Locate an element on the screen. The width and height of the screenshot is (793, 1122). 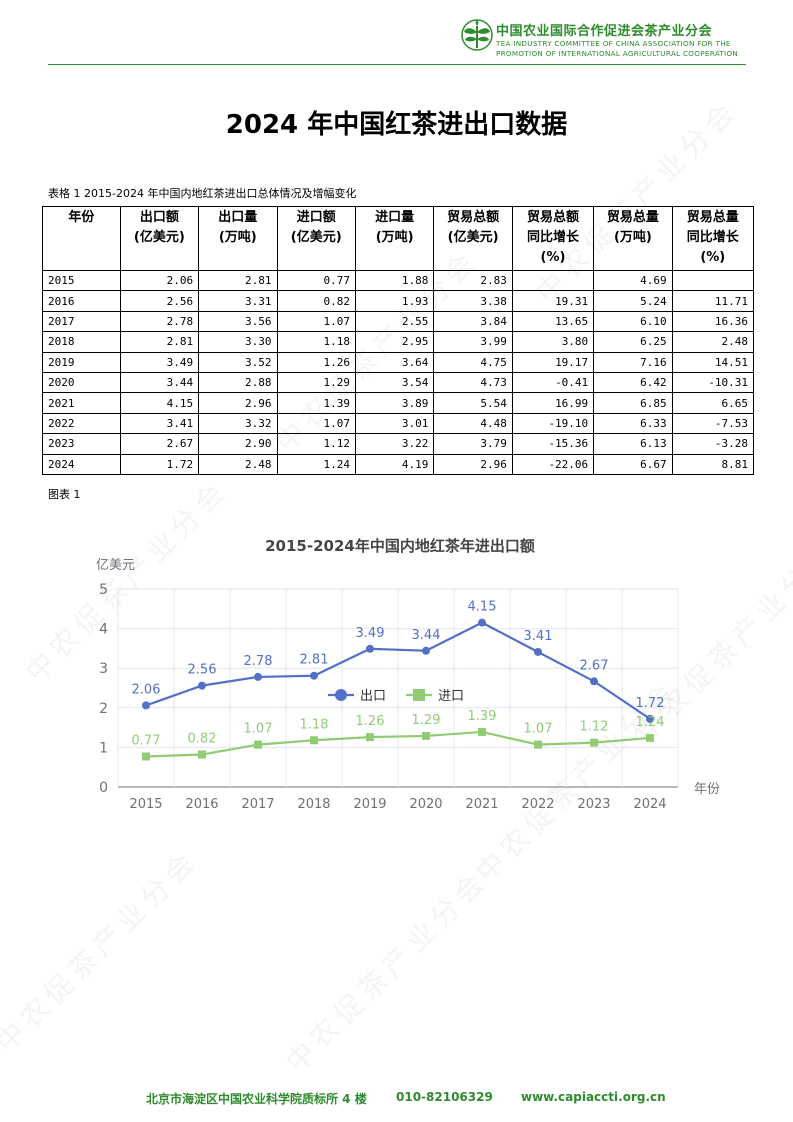
table-row: 2021 4.15 2.96 1.39 3.89 5.54 16.99 6.85 6.65 is located at coordinates (398, 403).